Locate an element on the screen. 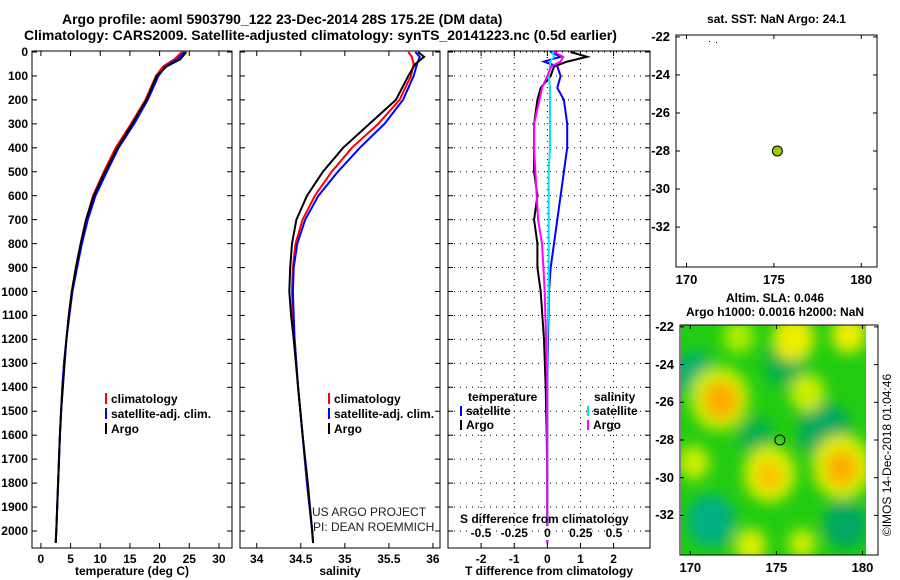  x-tick-label: -1 is located at coordinates (514, 559).